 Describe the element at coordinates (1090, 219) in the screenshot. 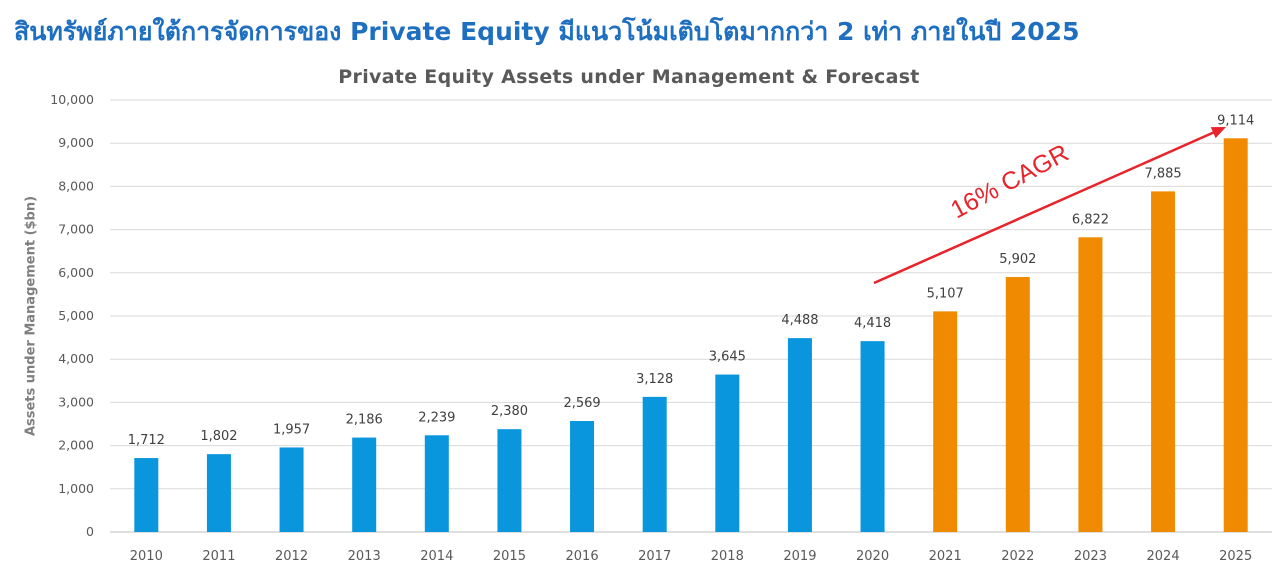

I see `value-label: 6,822` at that location.